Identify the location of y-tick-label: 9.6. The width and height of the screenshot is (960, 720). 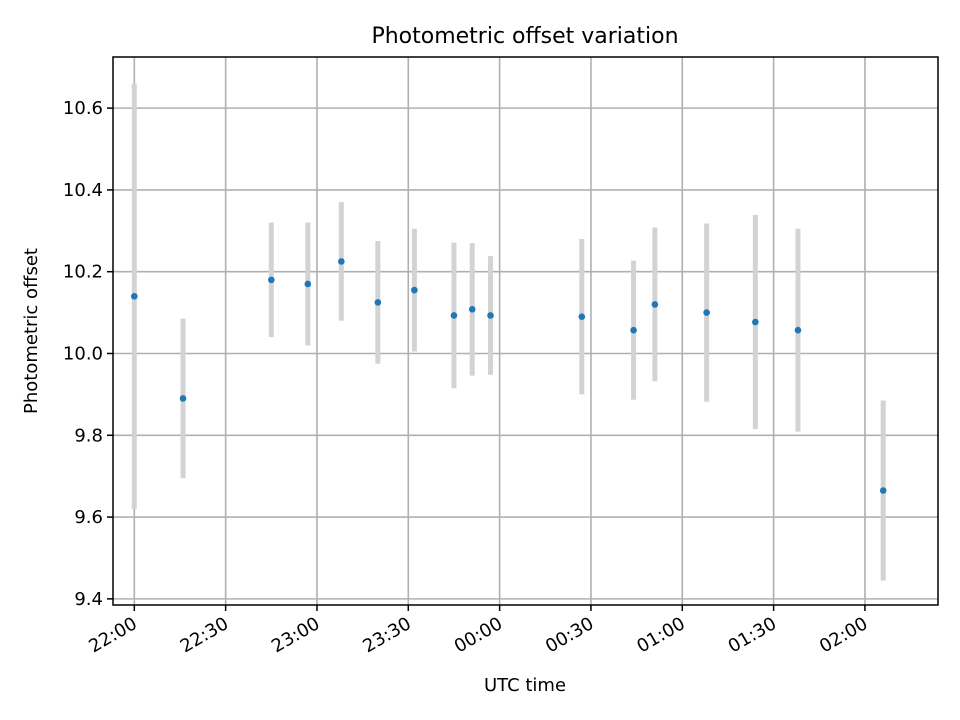
(88, 517).